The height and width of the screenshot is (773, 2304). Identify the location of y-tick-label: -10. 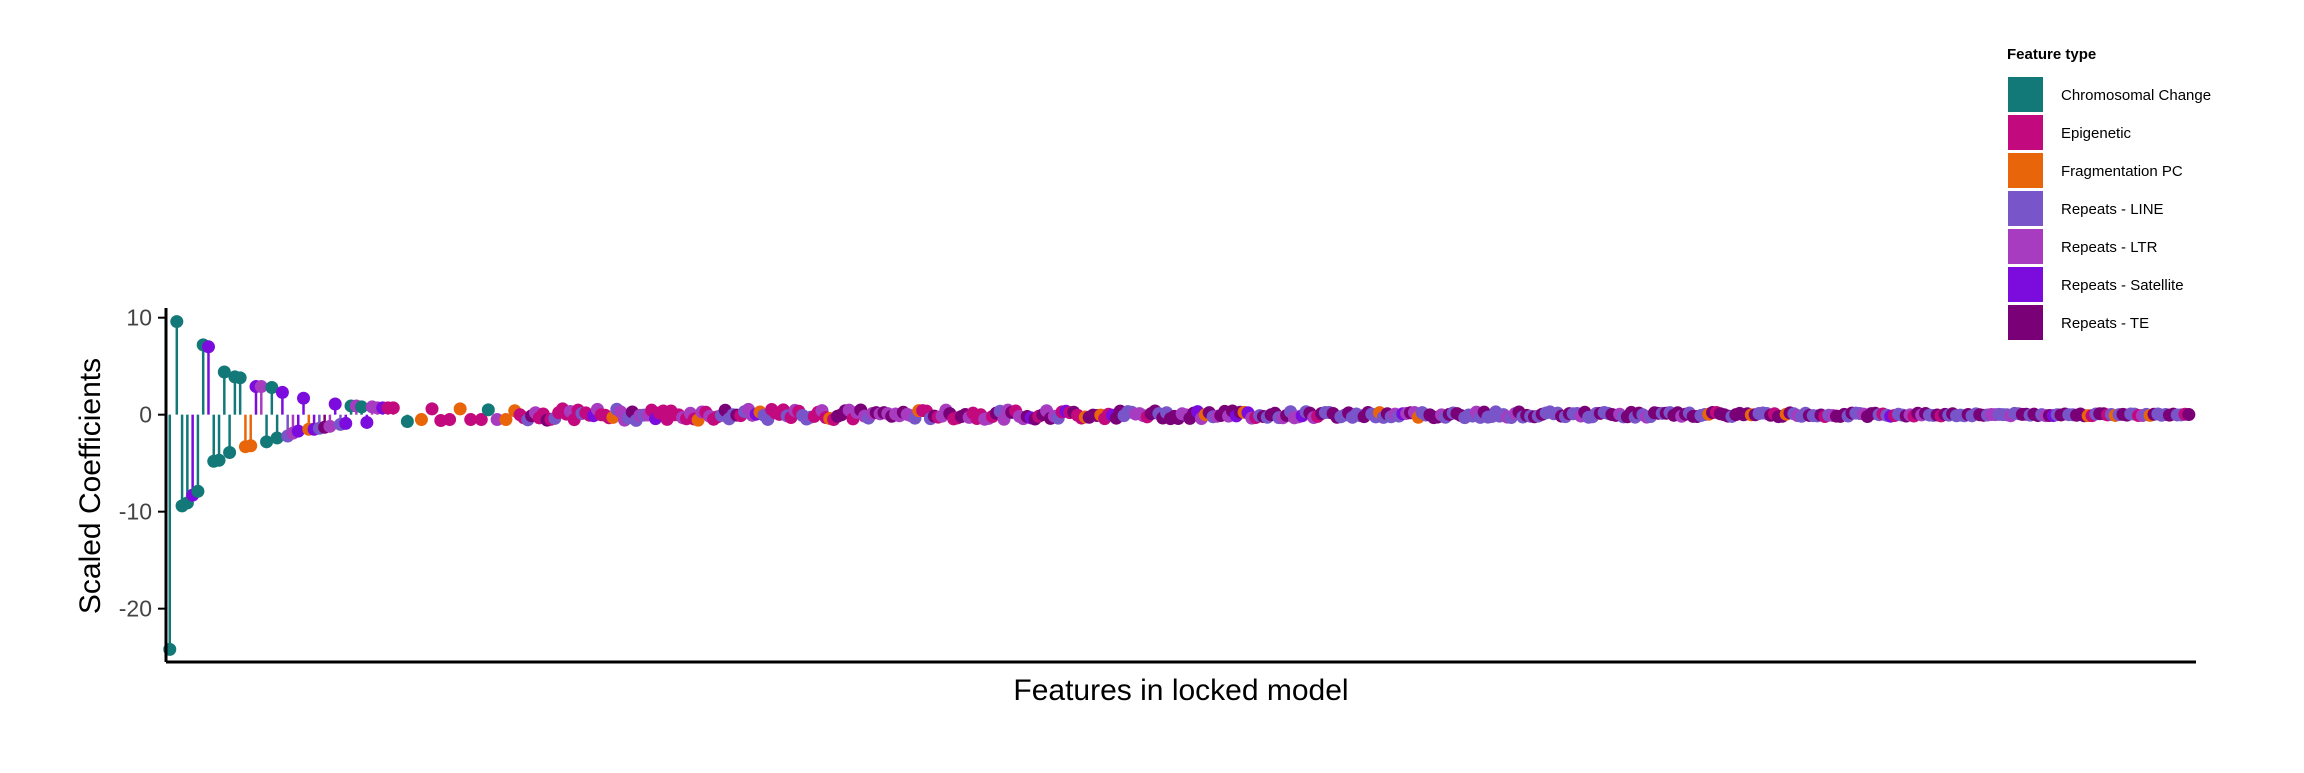
(135, 512).